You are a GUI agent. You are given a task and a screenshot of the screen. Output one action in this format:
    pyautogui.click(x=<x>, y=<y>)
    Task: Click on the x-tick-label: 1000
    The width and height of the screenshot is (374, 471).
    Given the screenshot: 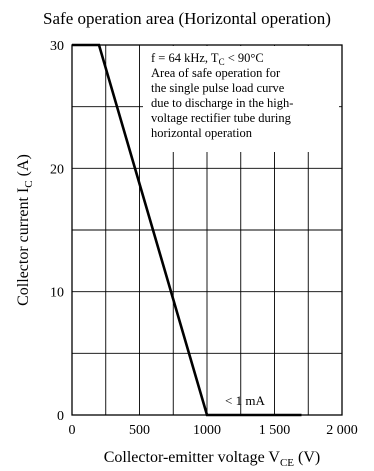 What is the action you would take?
    pyautogui.click(x=207, y=430)
    